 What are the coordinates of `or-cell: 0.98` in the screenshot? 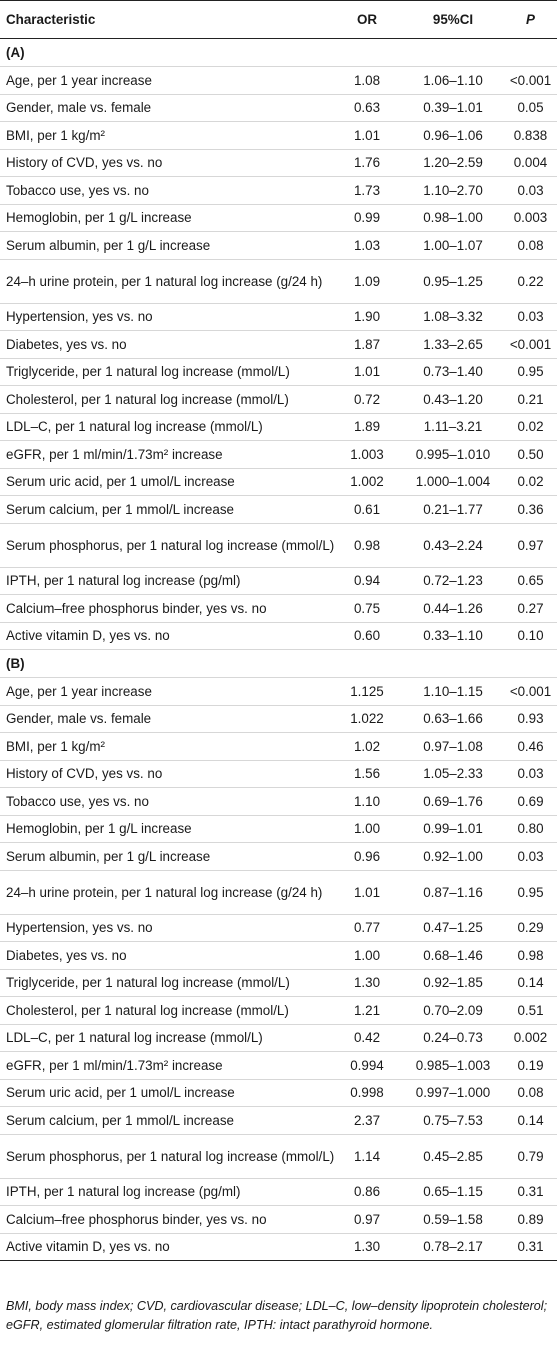 It's located at (367, 545).